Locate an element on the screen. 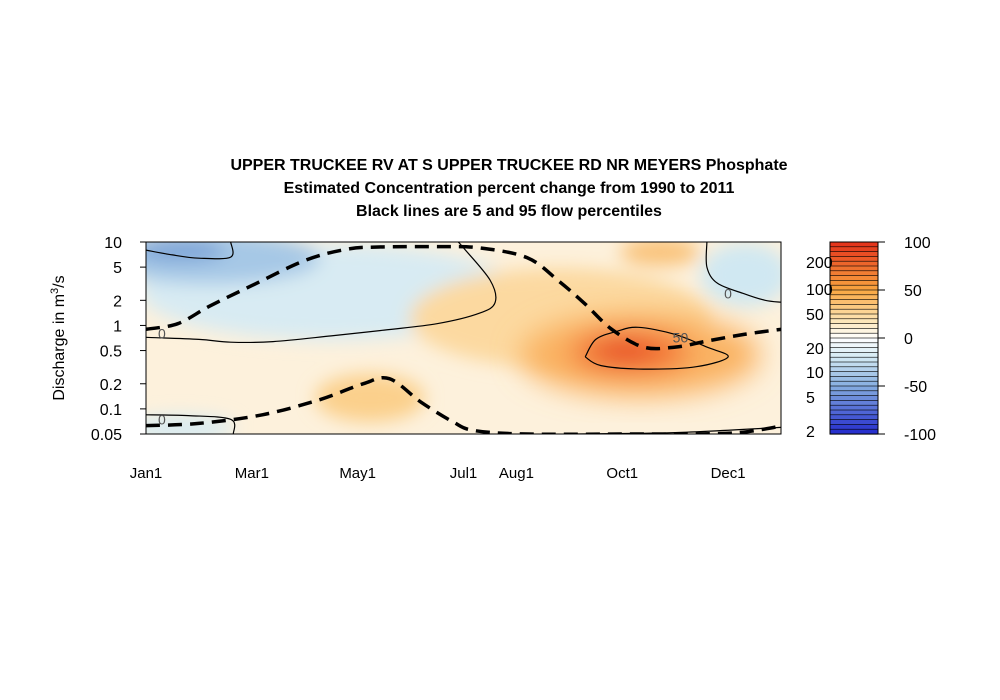 This screenshot has width=1000, height=700. y-tick-label: 0.5 is located at coordinates (111, 352).